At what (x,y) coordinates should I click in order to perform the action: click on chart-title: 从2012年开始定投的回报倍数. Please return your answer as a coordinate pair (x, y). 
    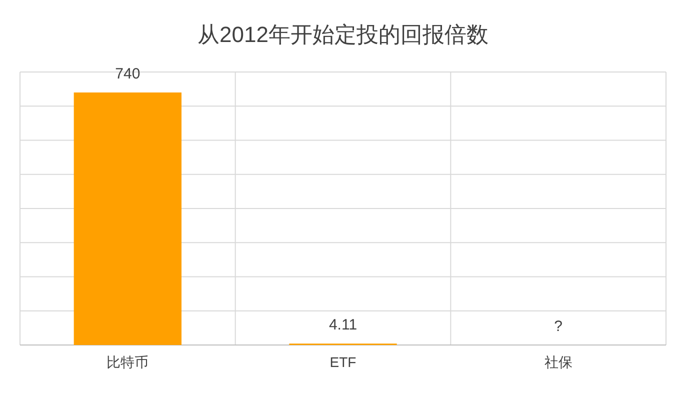
    Looking at the image, I should click on (343, 34).